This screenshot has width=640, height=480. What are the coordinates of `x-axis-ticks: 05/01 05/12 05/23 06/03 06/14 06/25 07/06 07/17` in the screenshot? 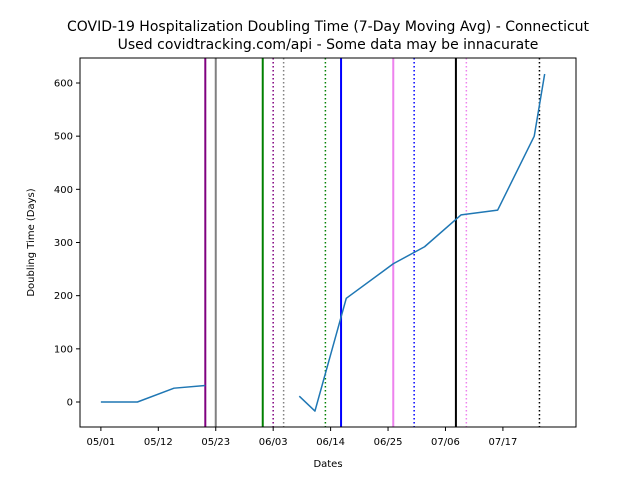 It's located at (301, 437).